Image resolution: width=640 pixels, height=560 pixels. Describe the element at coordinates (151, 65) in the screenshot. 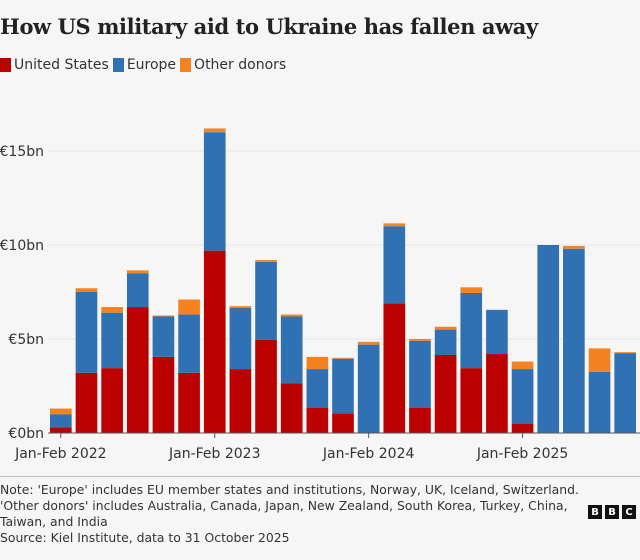

I see `legend-label: Europe` at that location.